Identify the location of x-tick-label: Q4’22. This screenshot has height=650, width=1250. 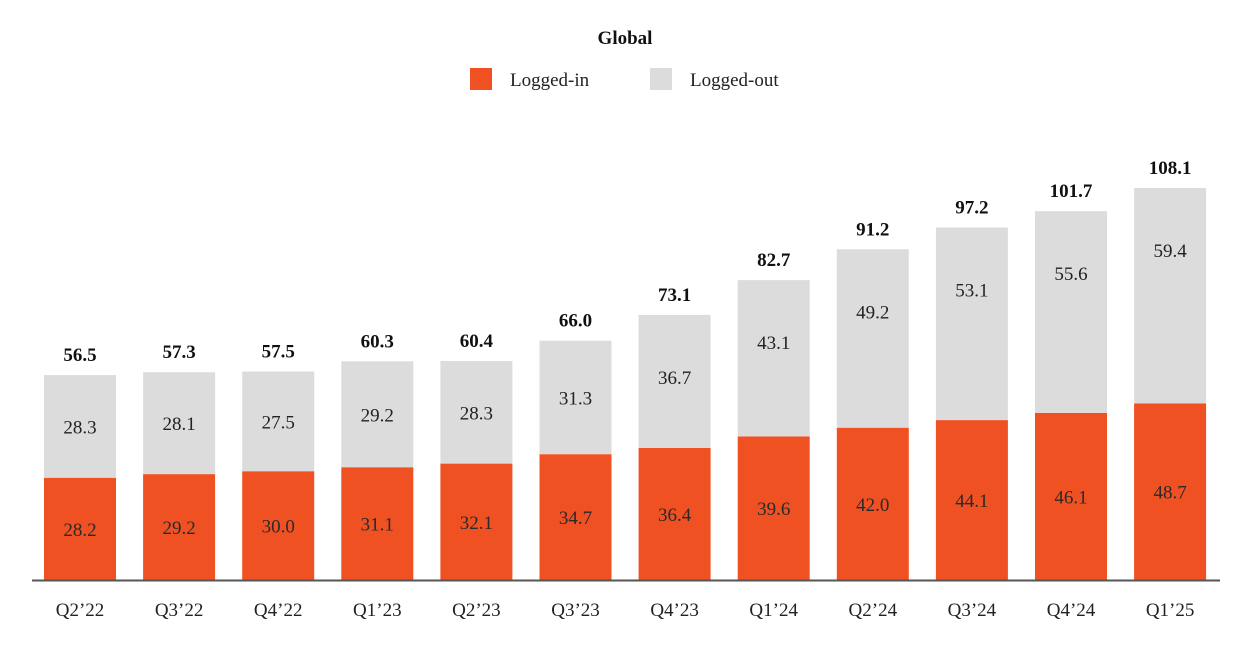
(278, 610).